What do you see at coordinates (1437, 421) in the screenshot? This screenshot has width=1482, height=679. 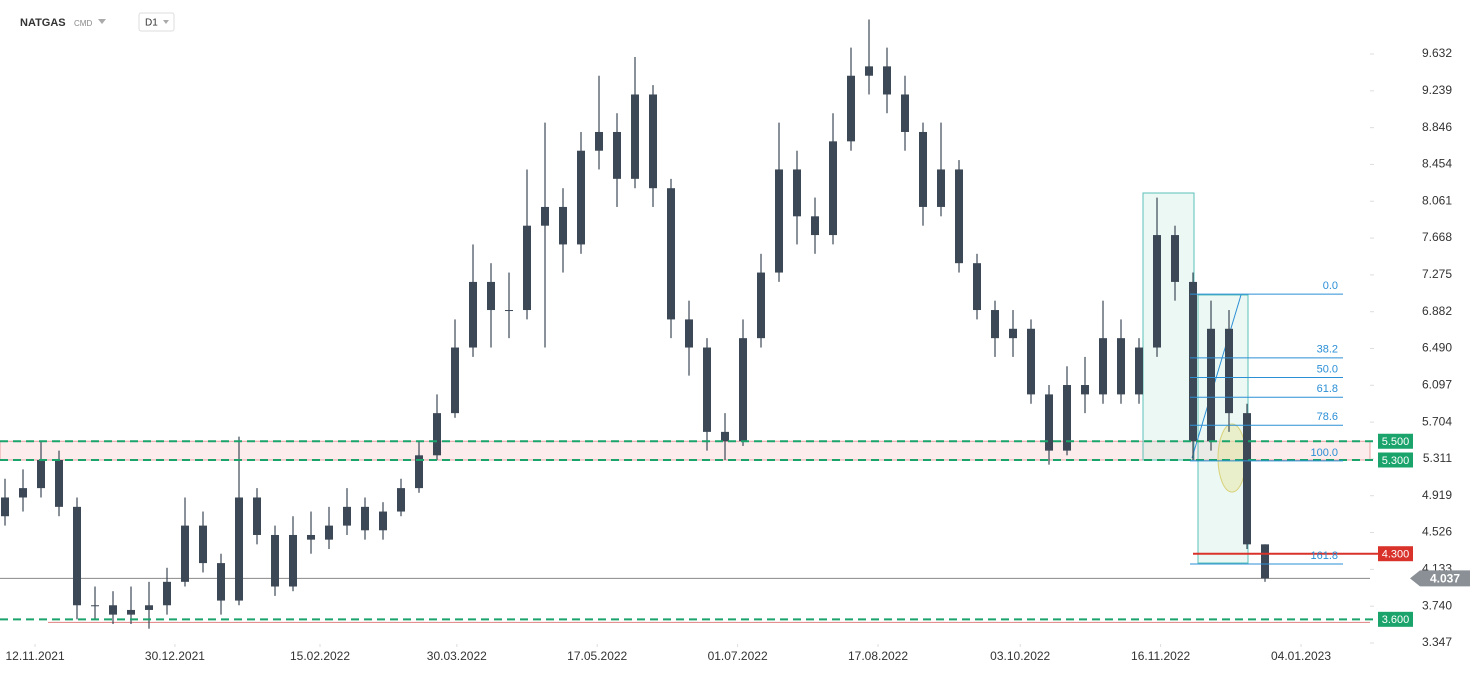 I see `y-tick-label: 5.704` at bounding box center [1437, 421].